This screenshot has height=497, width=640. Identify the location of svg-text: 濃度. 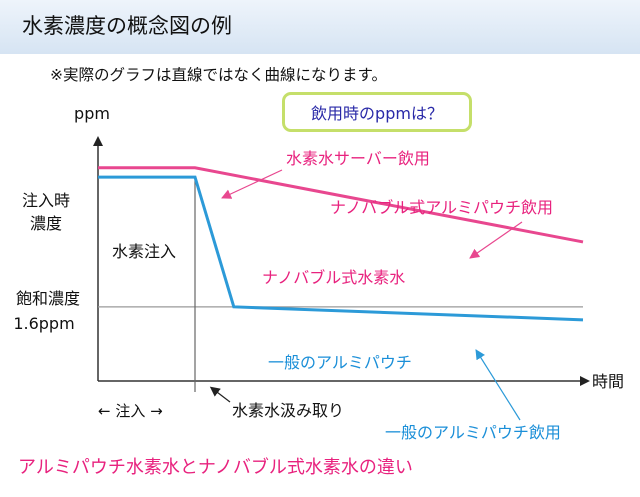
(46, 223).